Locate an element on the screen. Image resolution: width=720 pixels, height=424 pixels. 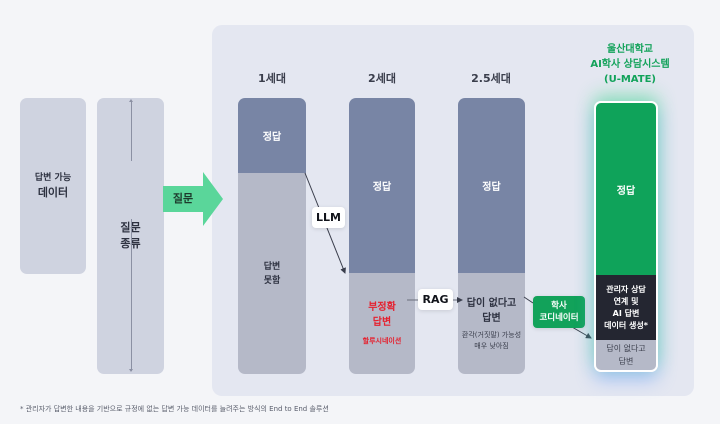
gen-2-correct-label: 정답 is located at coordinates (382, 187).